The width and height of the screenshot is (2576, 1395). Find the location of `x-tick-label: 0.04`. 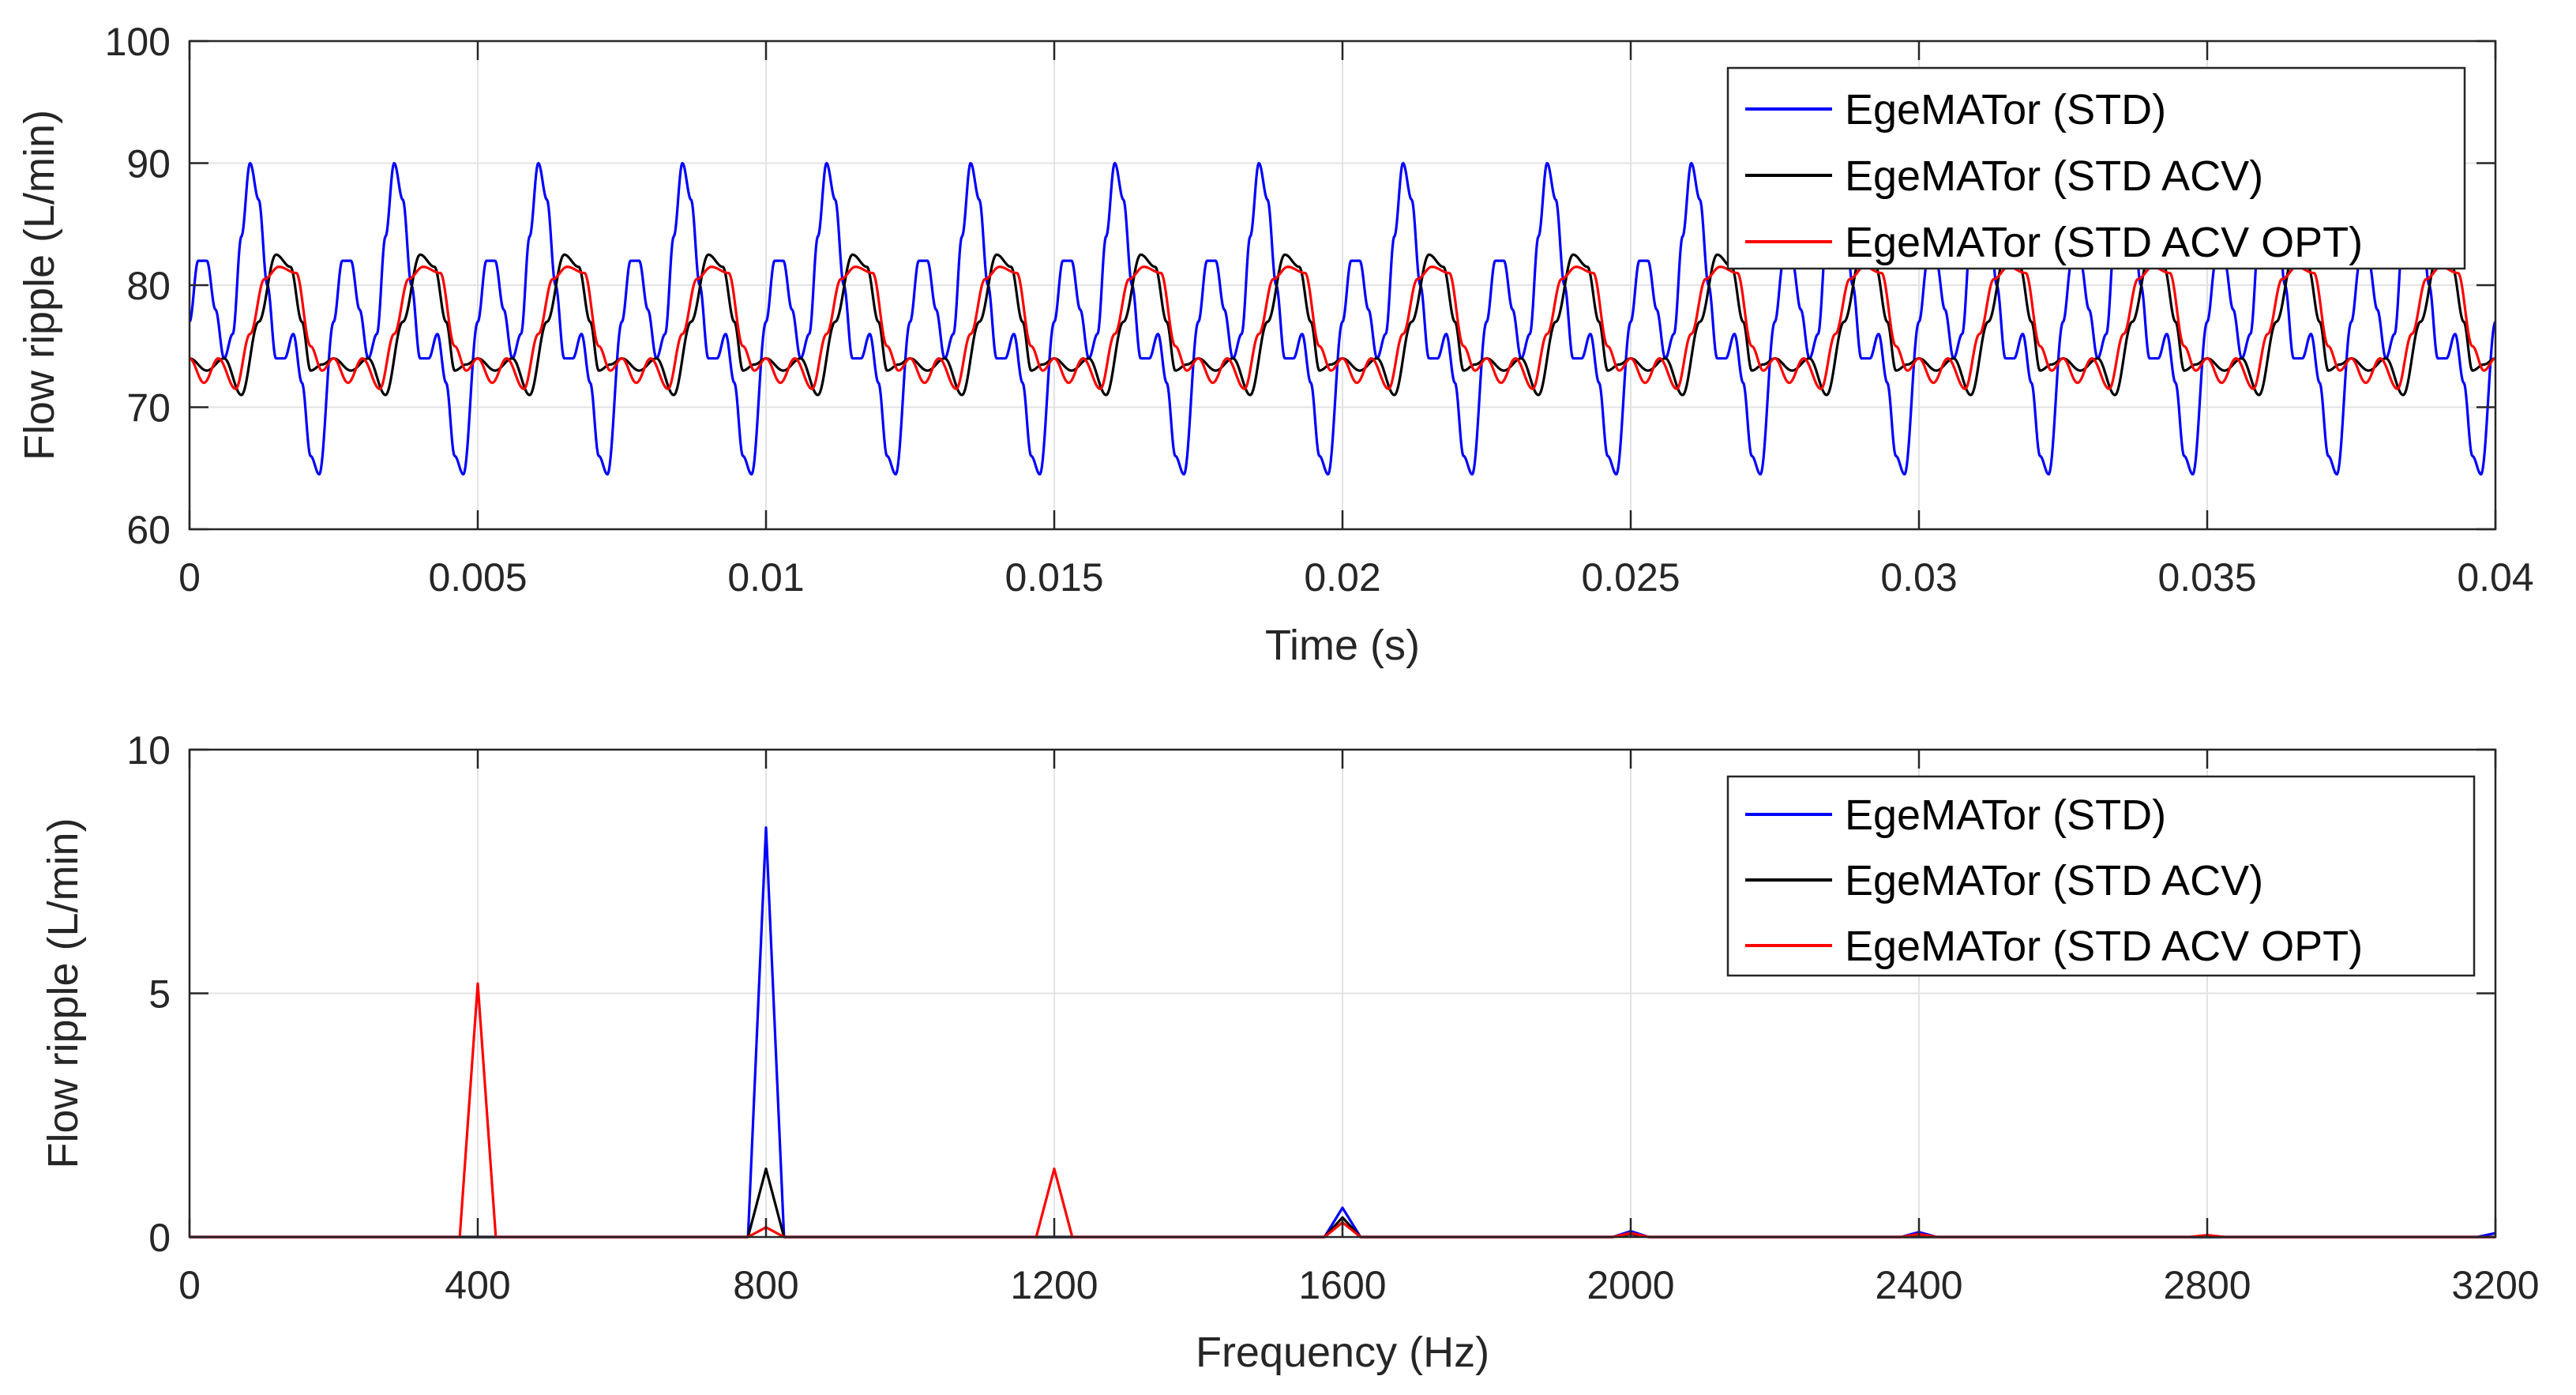

x-tick-label: 0.04 is located at coordinates (2495, 577).